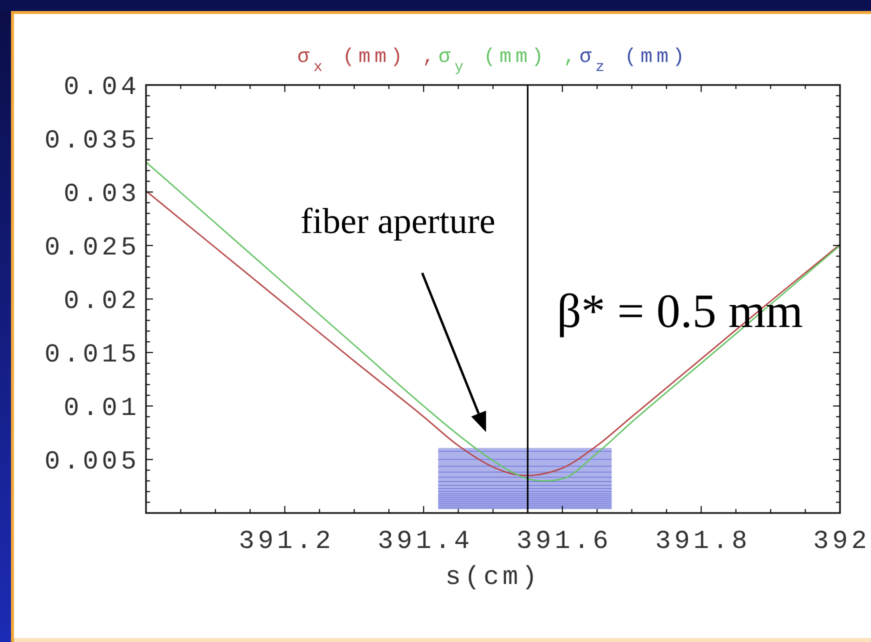 The height and width of the screenshot is (642, 871). Describe the element at coordinates (367, 61) in the screenshot. I see `text: σ$_{x}$ (mm) ,` at that location.